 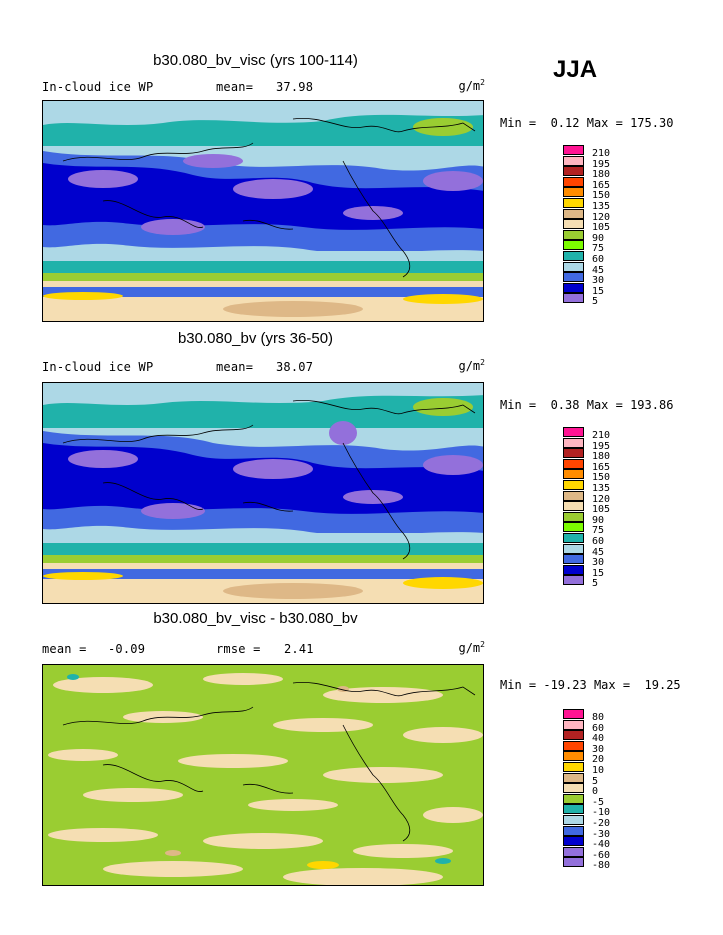 What do you see at coordinates (601, 834) in the screenshot?
I see `legend-level-label: -30` at bounding box center [601, 834].